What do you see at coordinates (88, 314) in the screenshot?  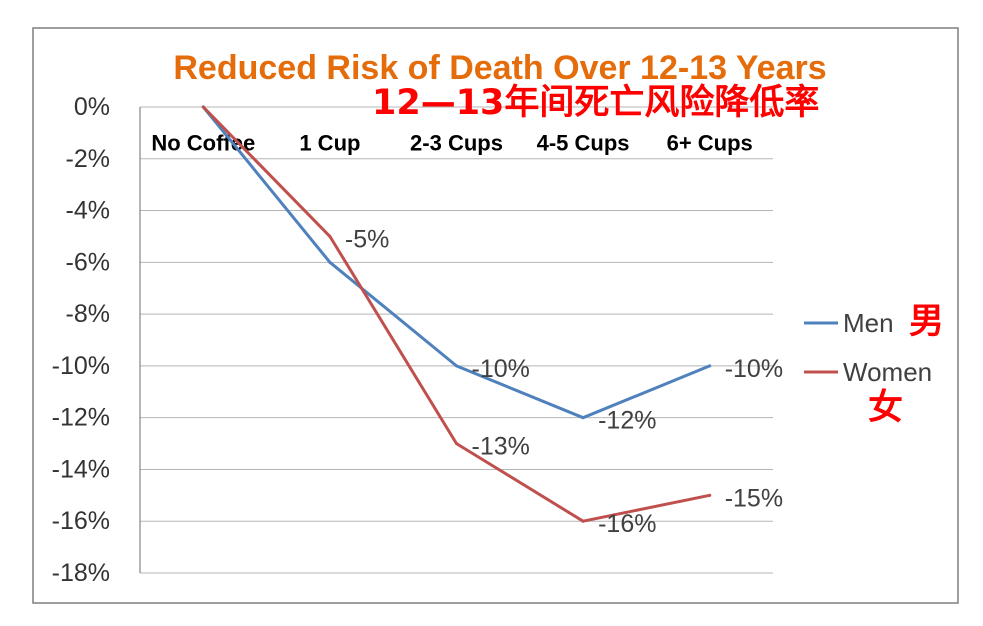 I see `y-tick-label: -8%` at bounding box center [88, 314].